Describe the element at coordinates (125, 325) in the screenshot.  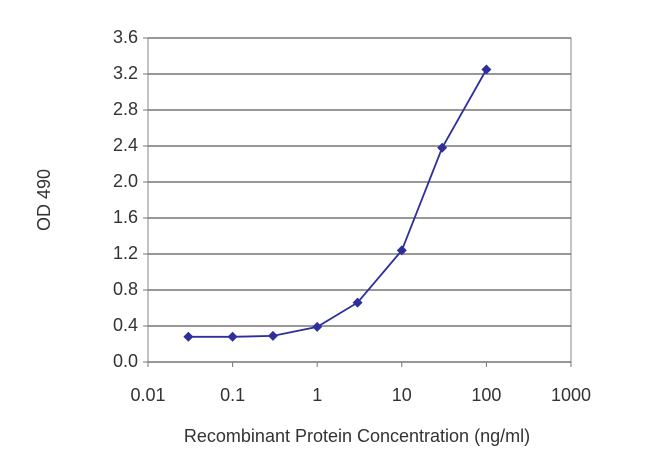
I see `y-tick-label: 0.4` at that location.